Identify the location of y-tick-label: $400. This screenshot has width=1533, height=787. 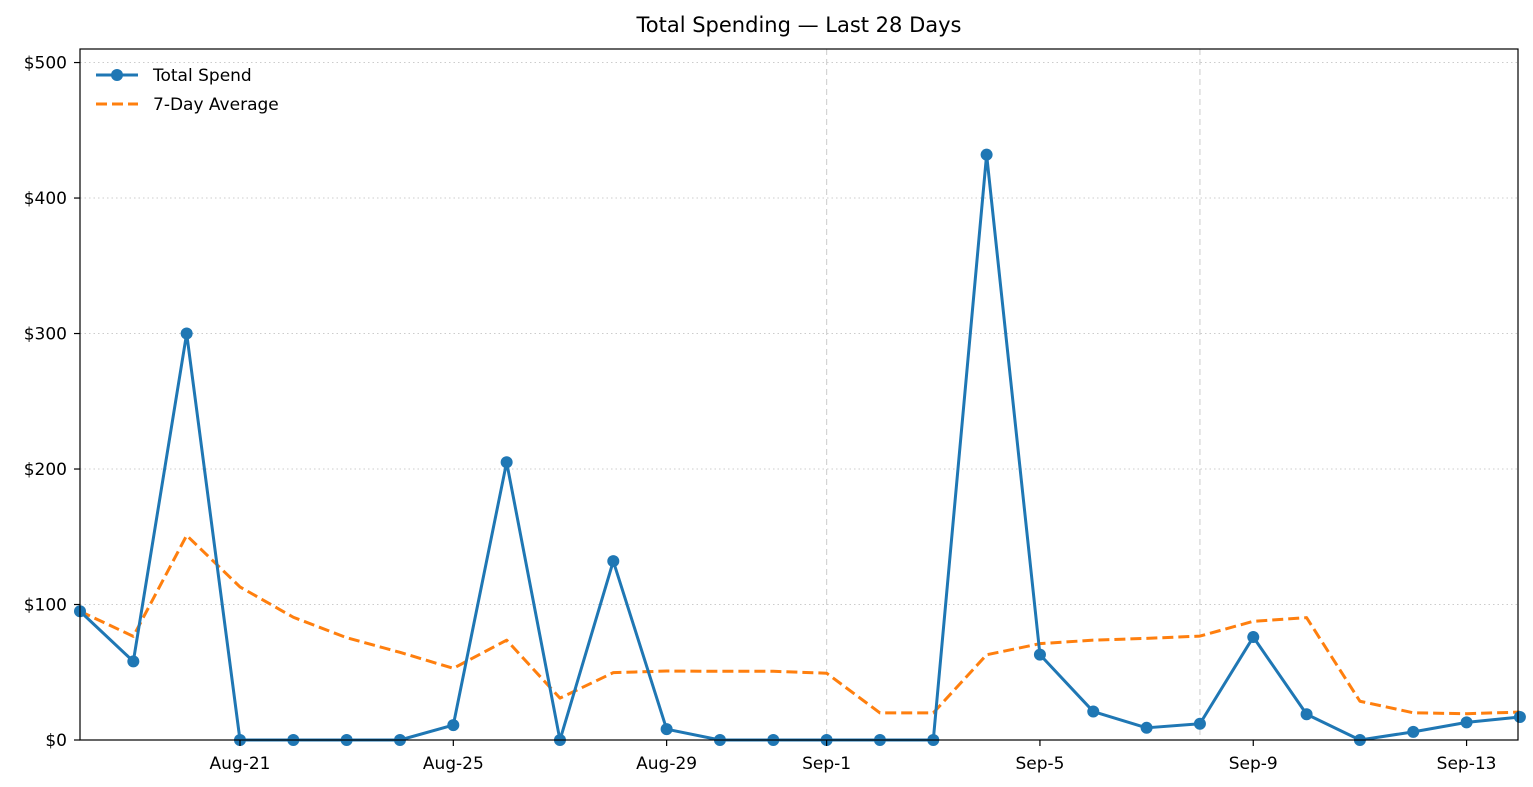
(45, 199).